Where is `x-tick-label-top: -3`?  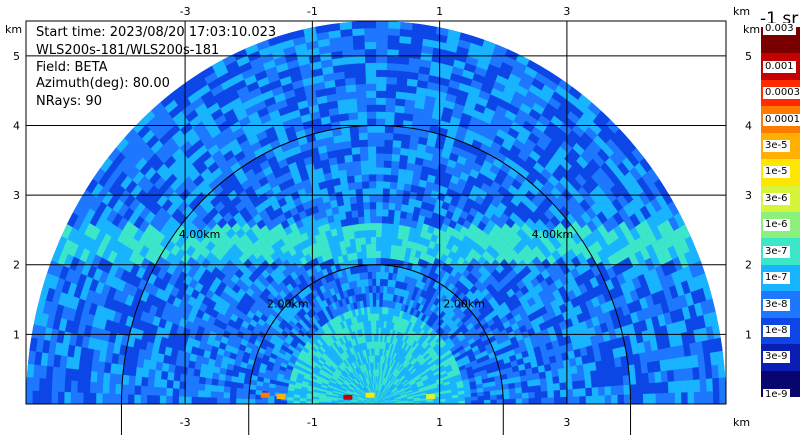 x-tick-label-top: -3 is located at coordinates (185, 11).